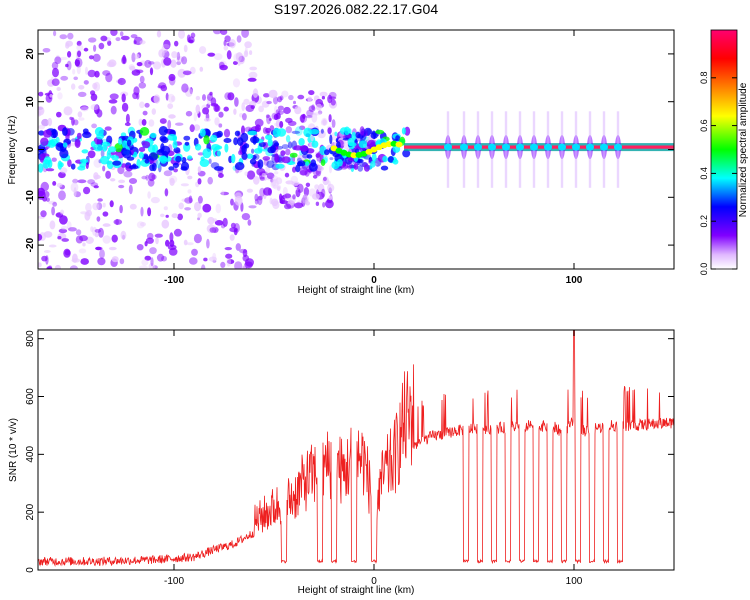  What do you see at coordinates (30, 244) in the screenshot?
I see `y-tick-label: -20` at bounding box center [30, 244].